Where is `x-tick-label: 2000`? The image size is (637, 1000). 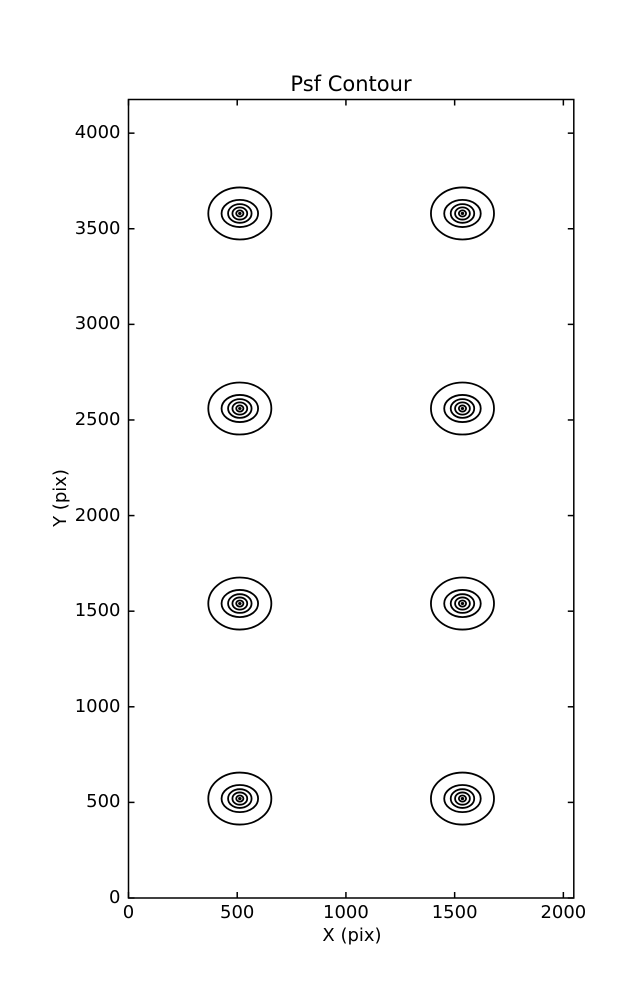 x-tick-label: 2000 is located at coordinates (563, 912).